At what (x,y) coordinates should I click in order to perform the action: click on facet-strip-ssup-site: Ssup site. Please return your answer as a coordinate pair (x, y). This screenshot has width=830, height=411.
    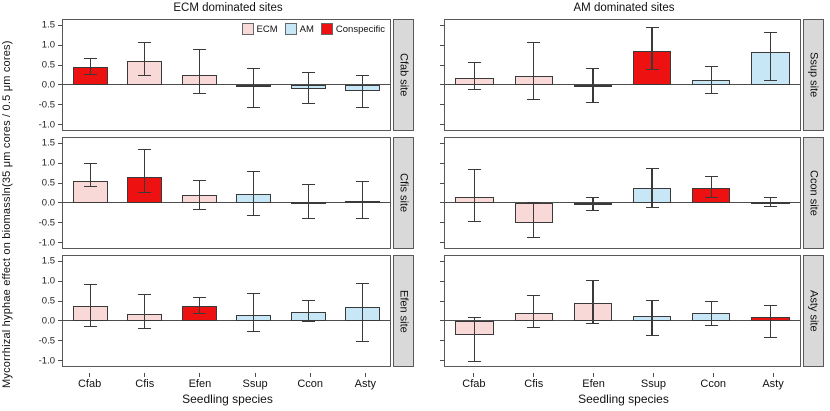
    Looking at the image, I should click on (813, 75).